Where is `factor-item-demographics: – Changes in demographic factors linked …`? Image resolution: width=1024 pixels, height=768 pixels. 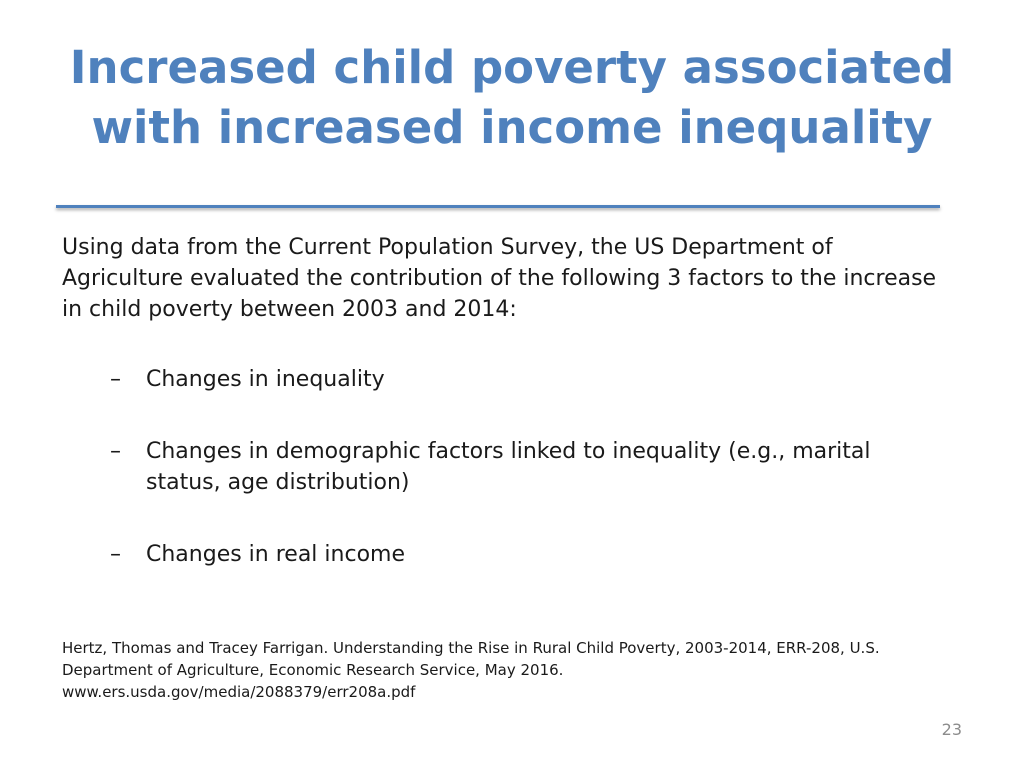 factor-item-demographics: – Changes in demographic factors linked … is located at coordinates (530, 467).